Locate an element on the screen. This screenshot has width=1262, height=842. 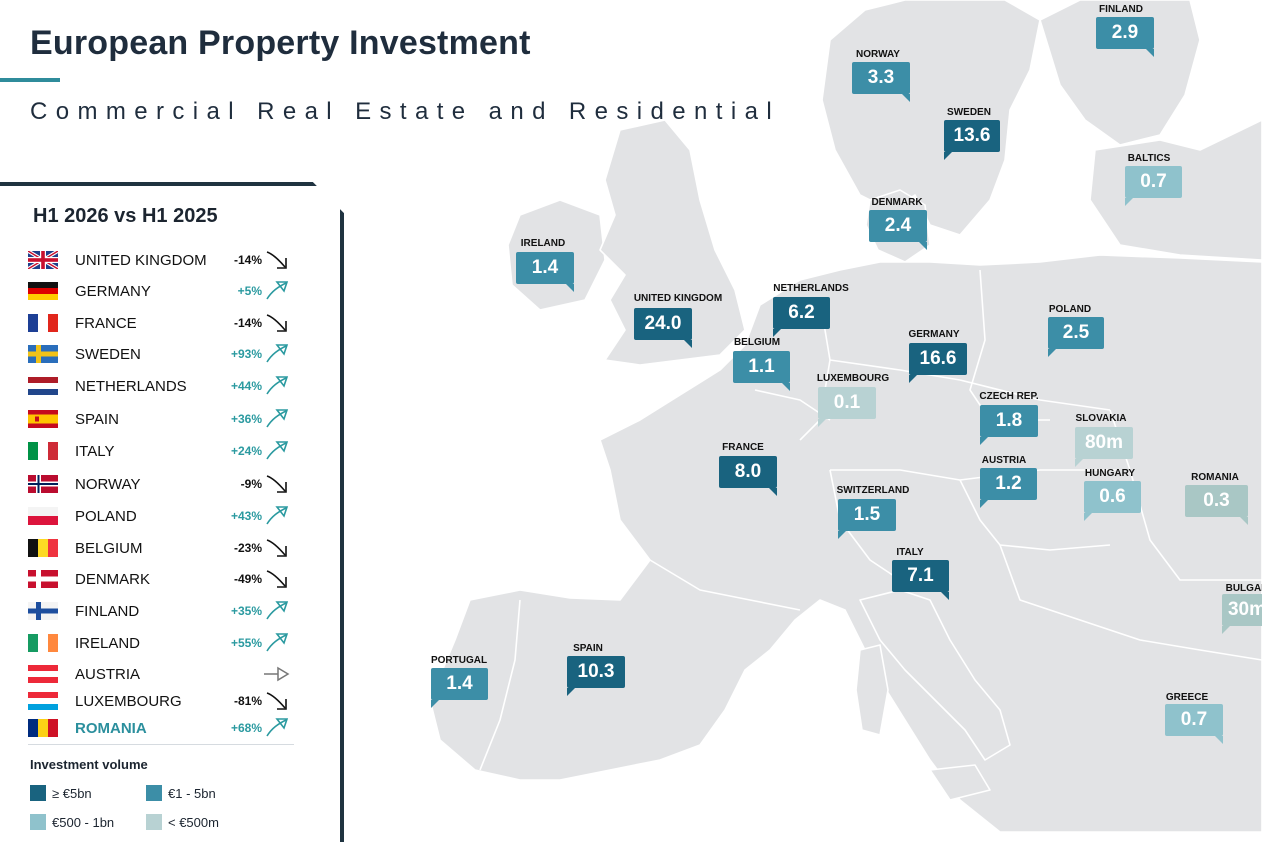
legend-title: Investment volume is located at coordinates (89, 764).